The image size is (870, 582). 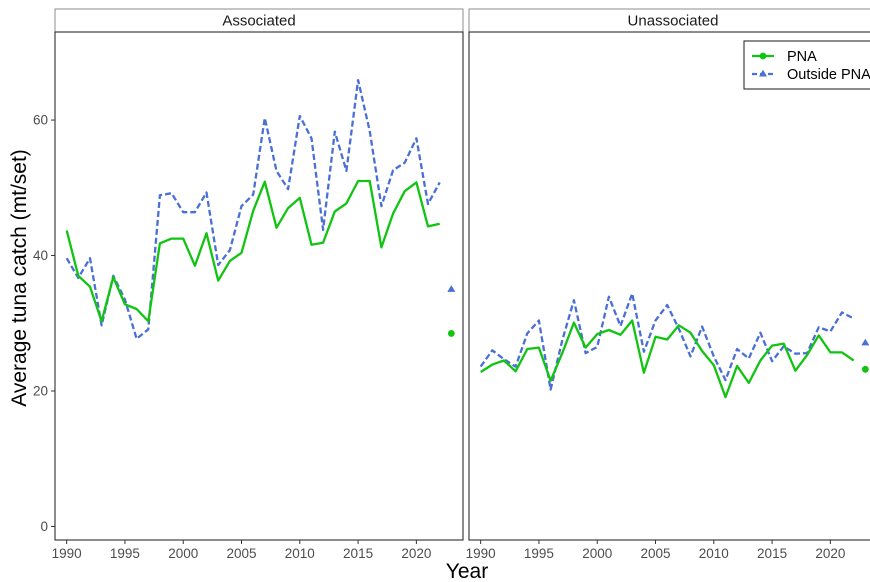 What do you see at coordinates (828, 75) in the screenshot?
I see `legend-label: Outside PNA` at bounding box center [828, 75].